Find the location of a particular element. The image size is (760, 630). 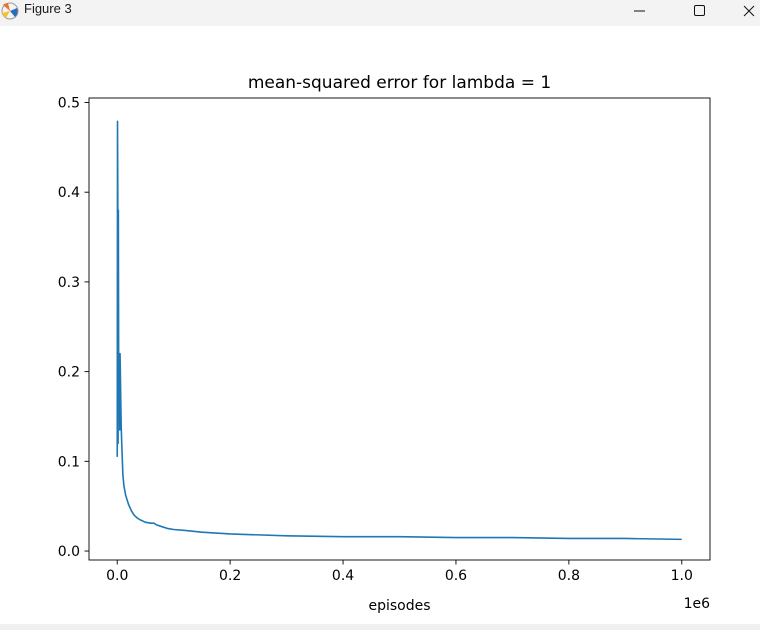

window-bottom-bar is located at coordinates (380, 627).